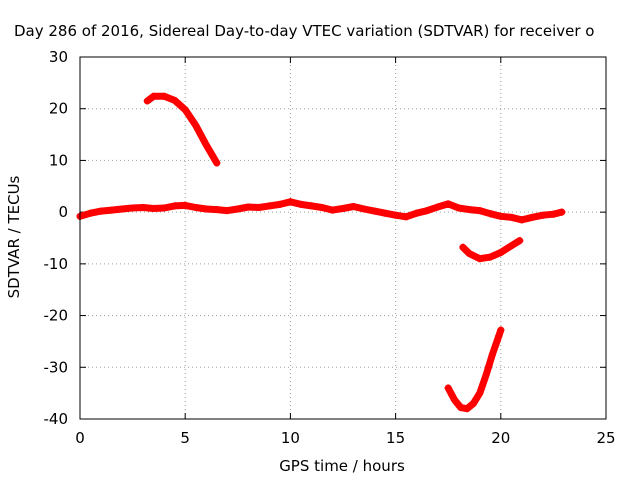  Describe the element at coordinates (80, 438) in the screenshot. I see `x-tick-label: 0` at that location.